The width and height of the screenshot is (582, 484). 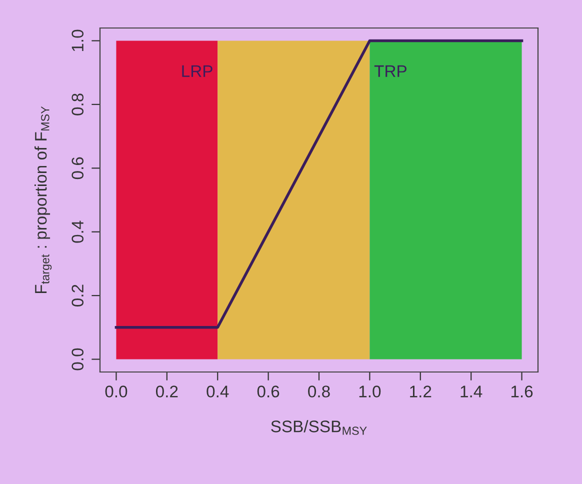 What do you see at coordinates (78, 41) in the screenshot?
I see `y-tick-label: 1.0` at bounding box center [78, 41].